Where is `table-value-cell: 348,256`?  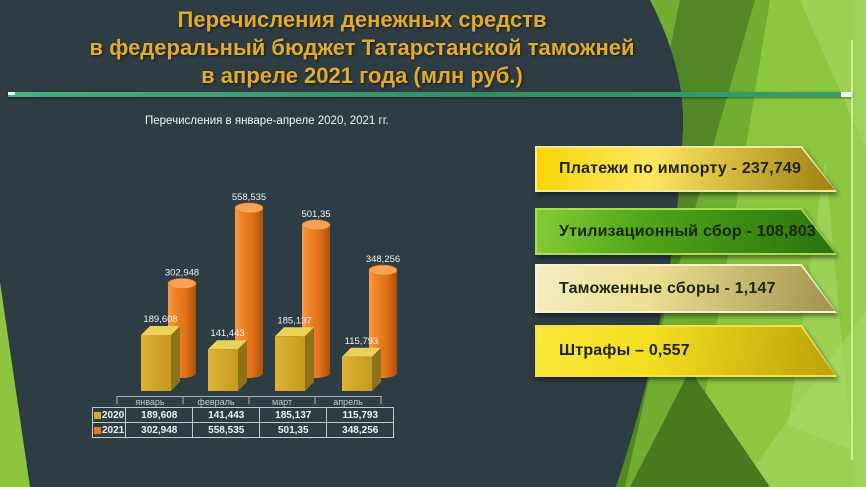 table-value-cell: 348,256 is located at coordinates (360, 430).